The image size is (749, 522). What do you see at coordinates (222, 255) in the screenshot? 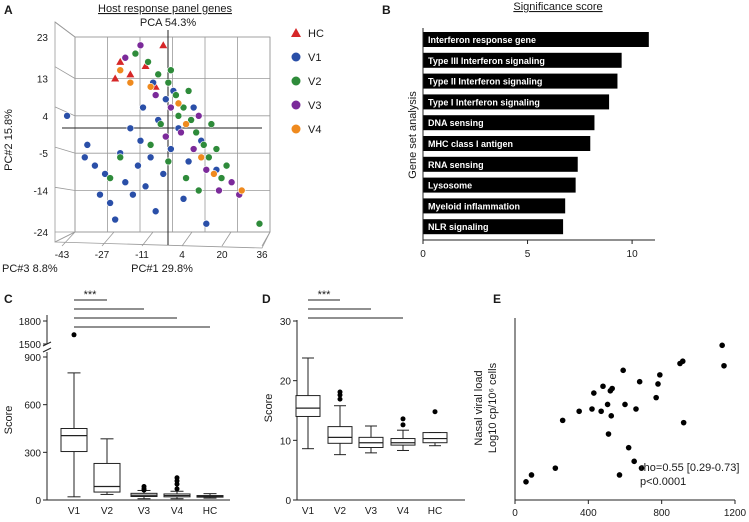
I see `pca-xtick: 20` at bounding box center [222, 255].